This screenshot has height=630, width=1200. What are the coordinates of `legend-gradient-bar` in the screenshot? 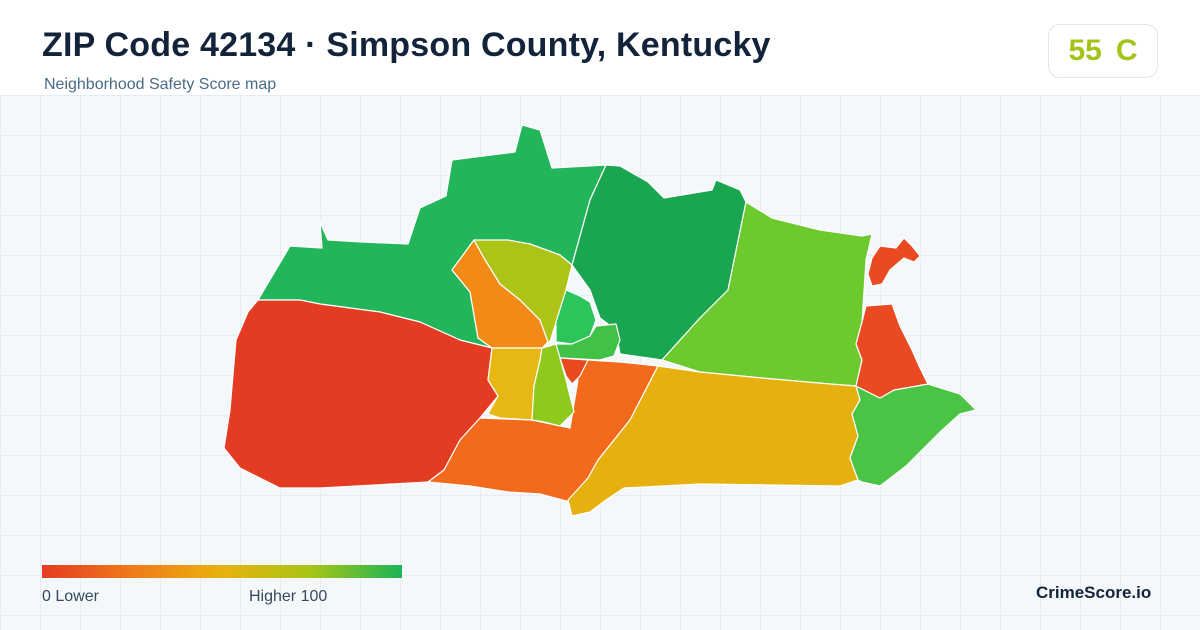 It's located at (222, 571).